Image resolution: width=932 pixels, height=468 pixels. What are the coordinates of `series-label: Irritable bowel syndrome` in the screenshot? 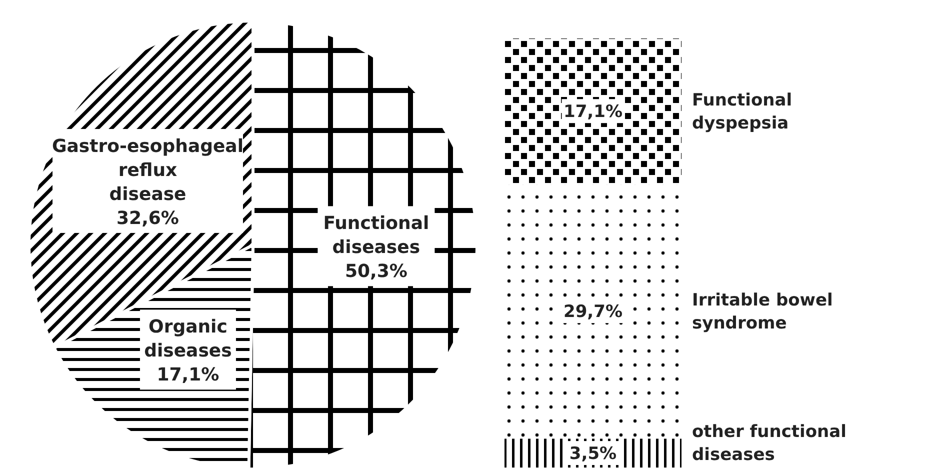 It's located at (762, 312).